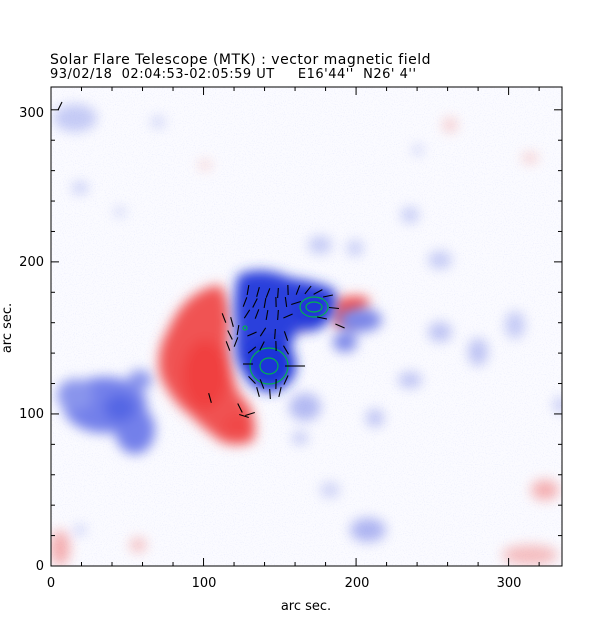 Image resolution: width=612 pixels, height=617 pixels. What do you see at coordinates (306, 606) in the screenshot?
I see `x-axis-label: arc sec.` at bounding box center [306, 606].